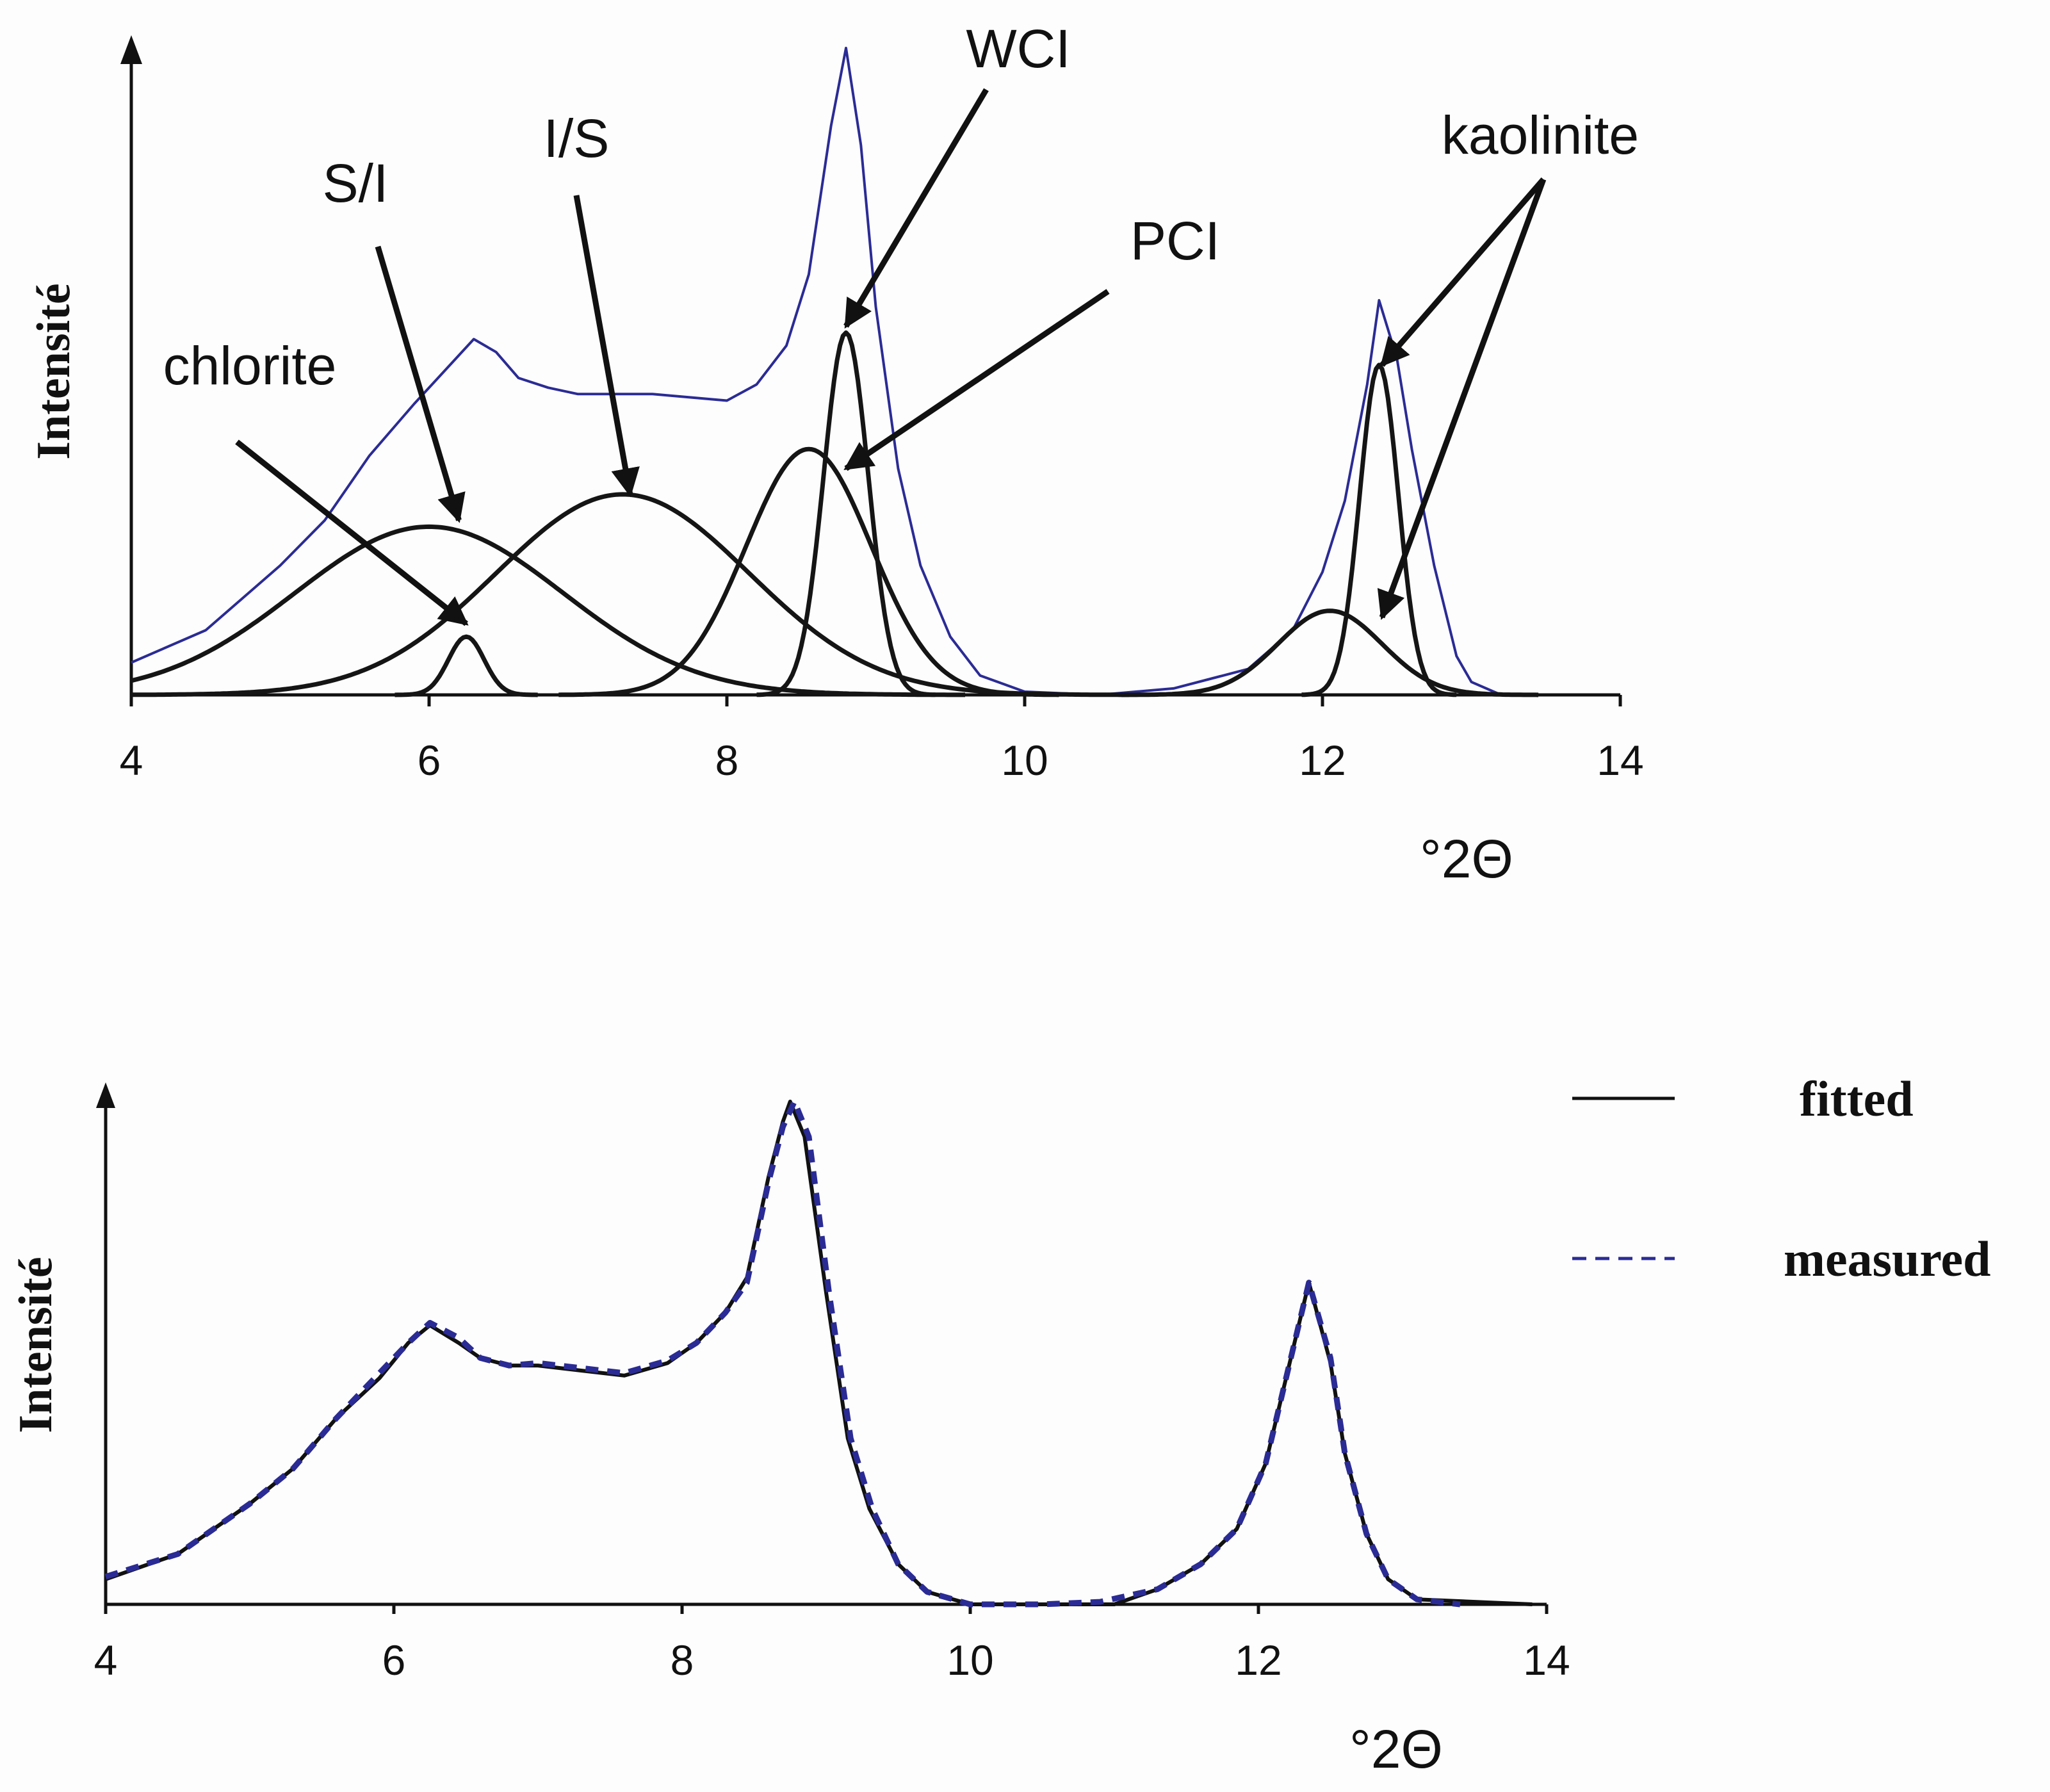 This screenshot has width=2050, height=1792. What do you see at coordinates (356, 183) in the screenshot?
I see `annotation-label: S/I` at bounding box center [356, 183].